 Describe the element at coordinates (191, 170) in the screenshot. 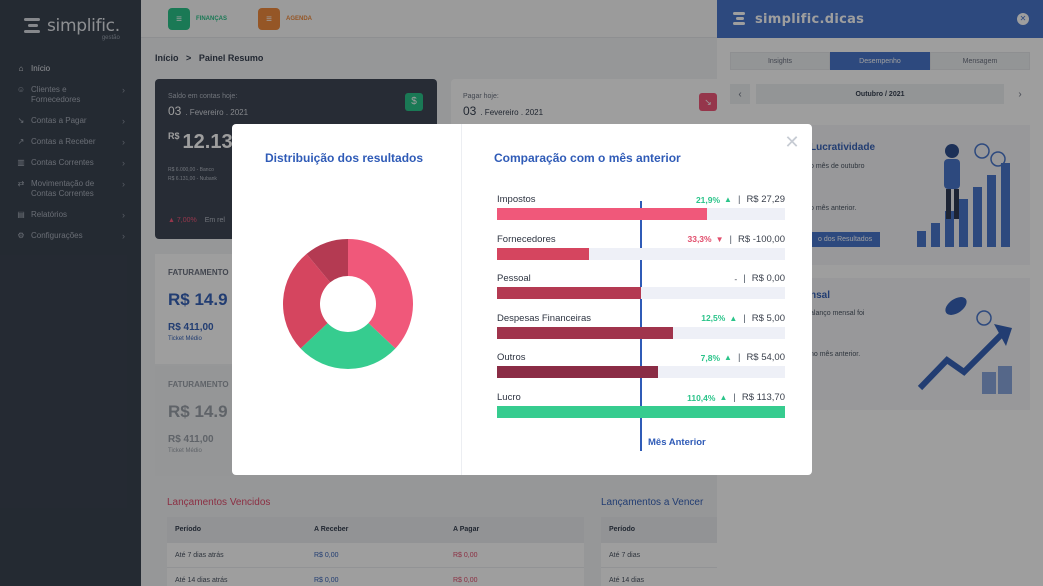

I see `balance-line: R$ 6.000,00 - Banco` at that location.